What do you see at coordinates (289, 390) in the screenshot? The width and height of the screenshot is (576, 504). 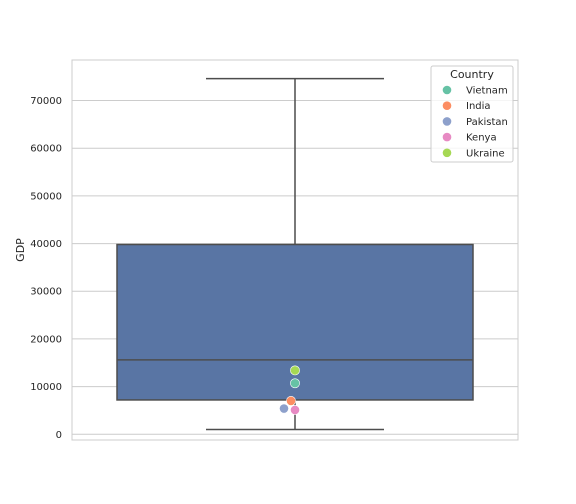 I see `data-points` at bounding box center [289, 390].